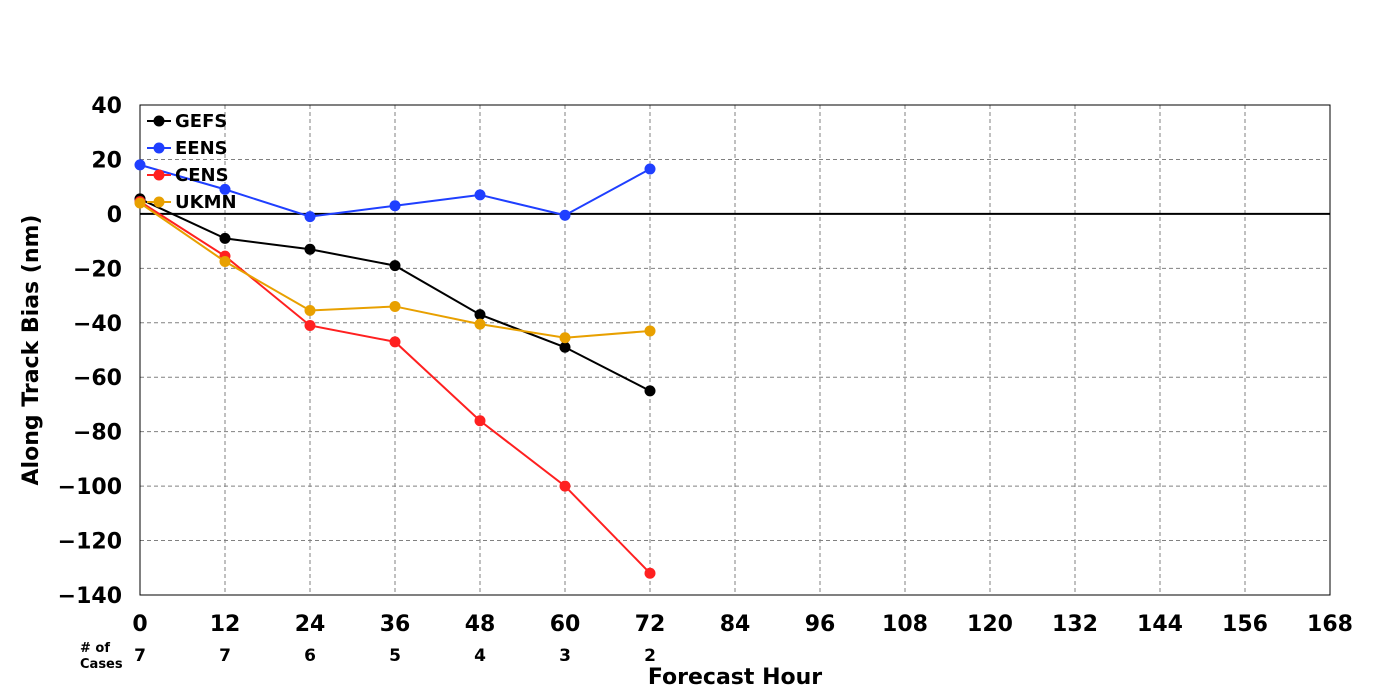  Describe the element at coordinates (480, 656) in the screenshot. I see `cases-value: 4` at that location.